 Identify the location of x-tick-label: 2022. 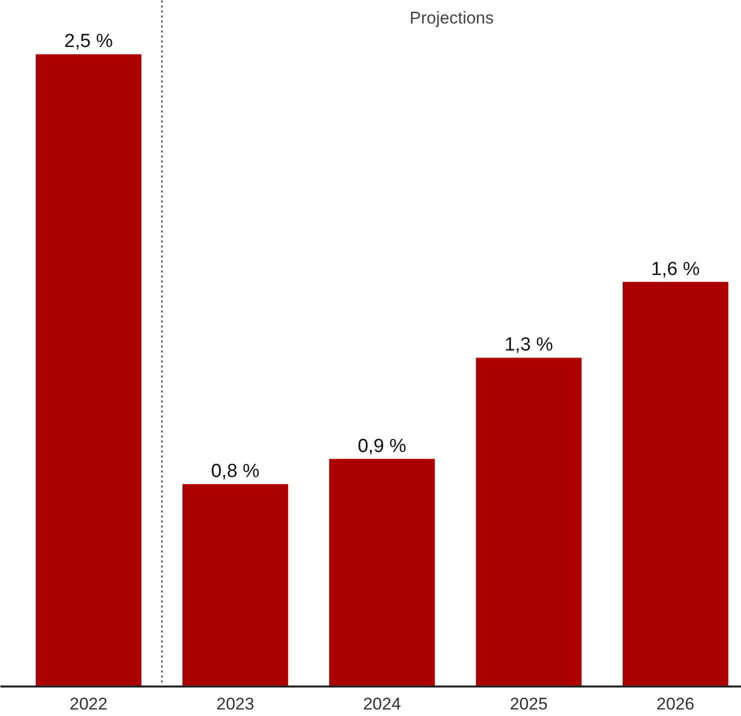
(89, 704).